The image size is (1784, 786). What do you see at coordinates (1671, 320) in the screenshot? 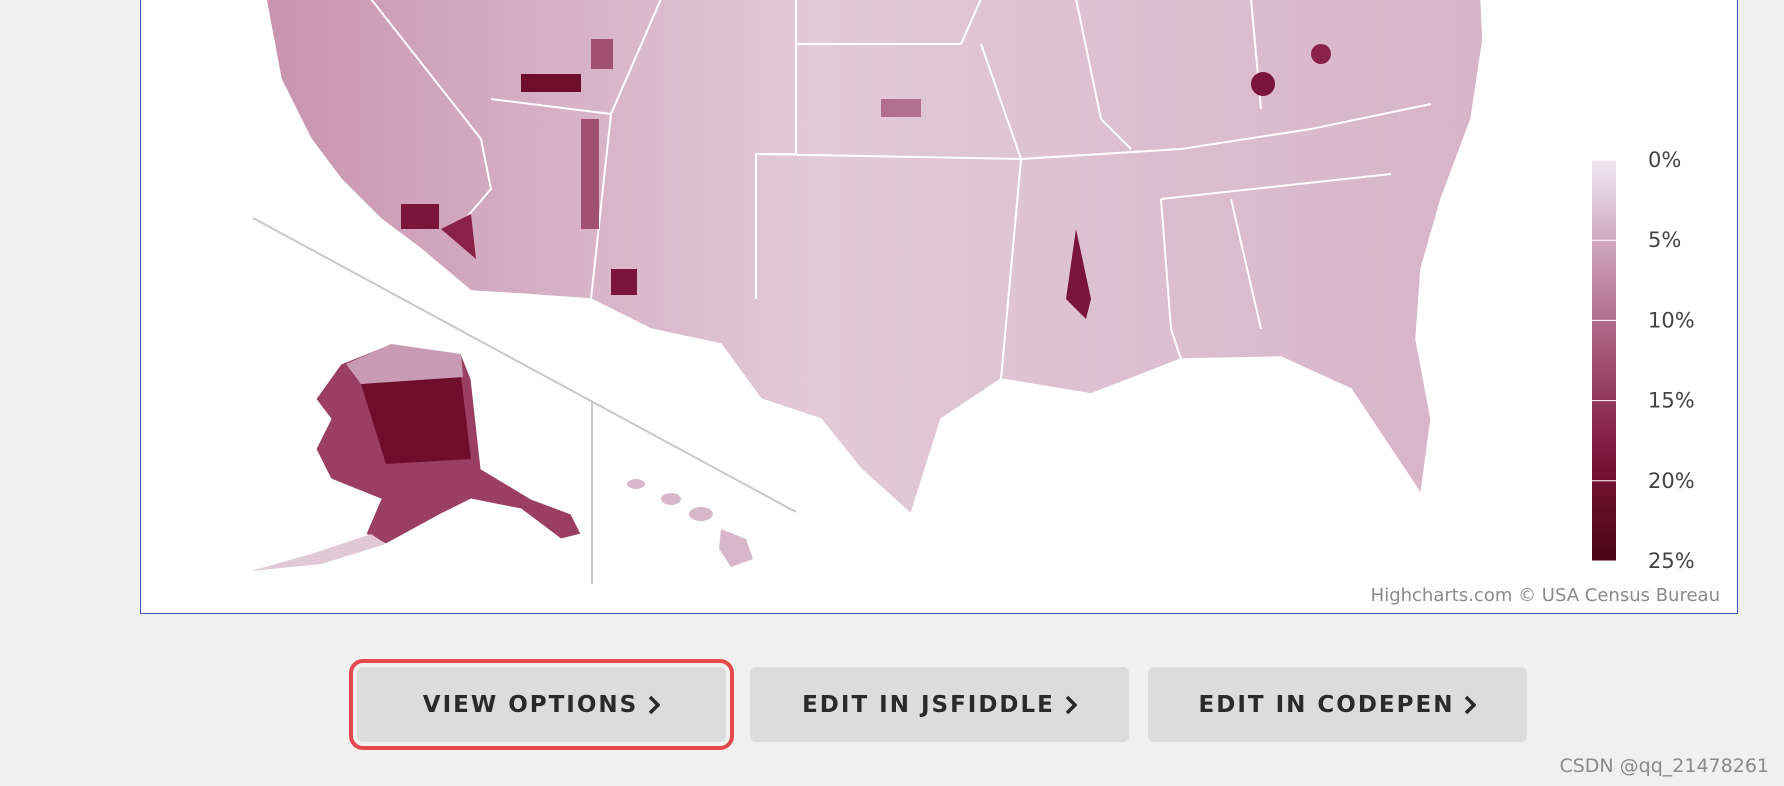
I see `legend-label: 10%` at bounding box center [1671, 320].